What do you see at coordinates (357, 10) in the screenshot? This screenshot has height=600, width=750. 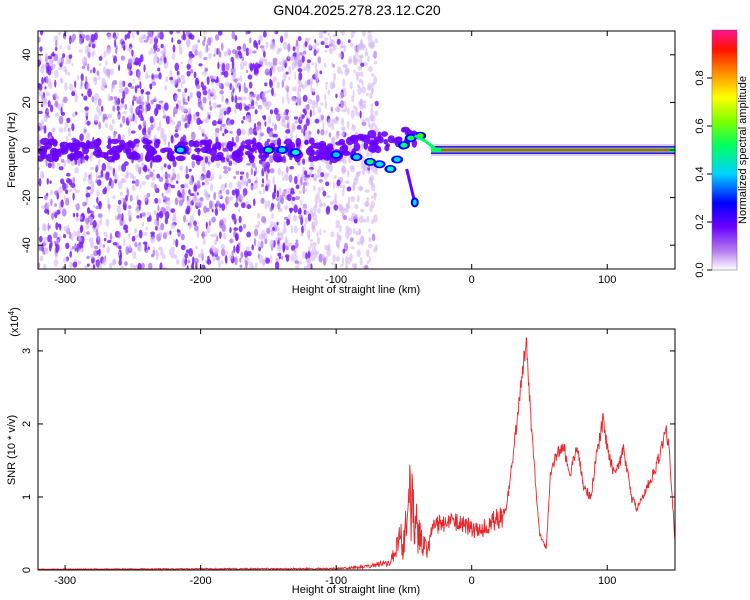 I see `chart-title: GN04.2025.278.23.12.C20` at bounding box center [357, 10].